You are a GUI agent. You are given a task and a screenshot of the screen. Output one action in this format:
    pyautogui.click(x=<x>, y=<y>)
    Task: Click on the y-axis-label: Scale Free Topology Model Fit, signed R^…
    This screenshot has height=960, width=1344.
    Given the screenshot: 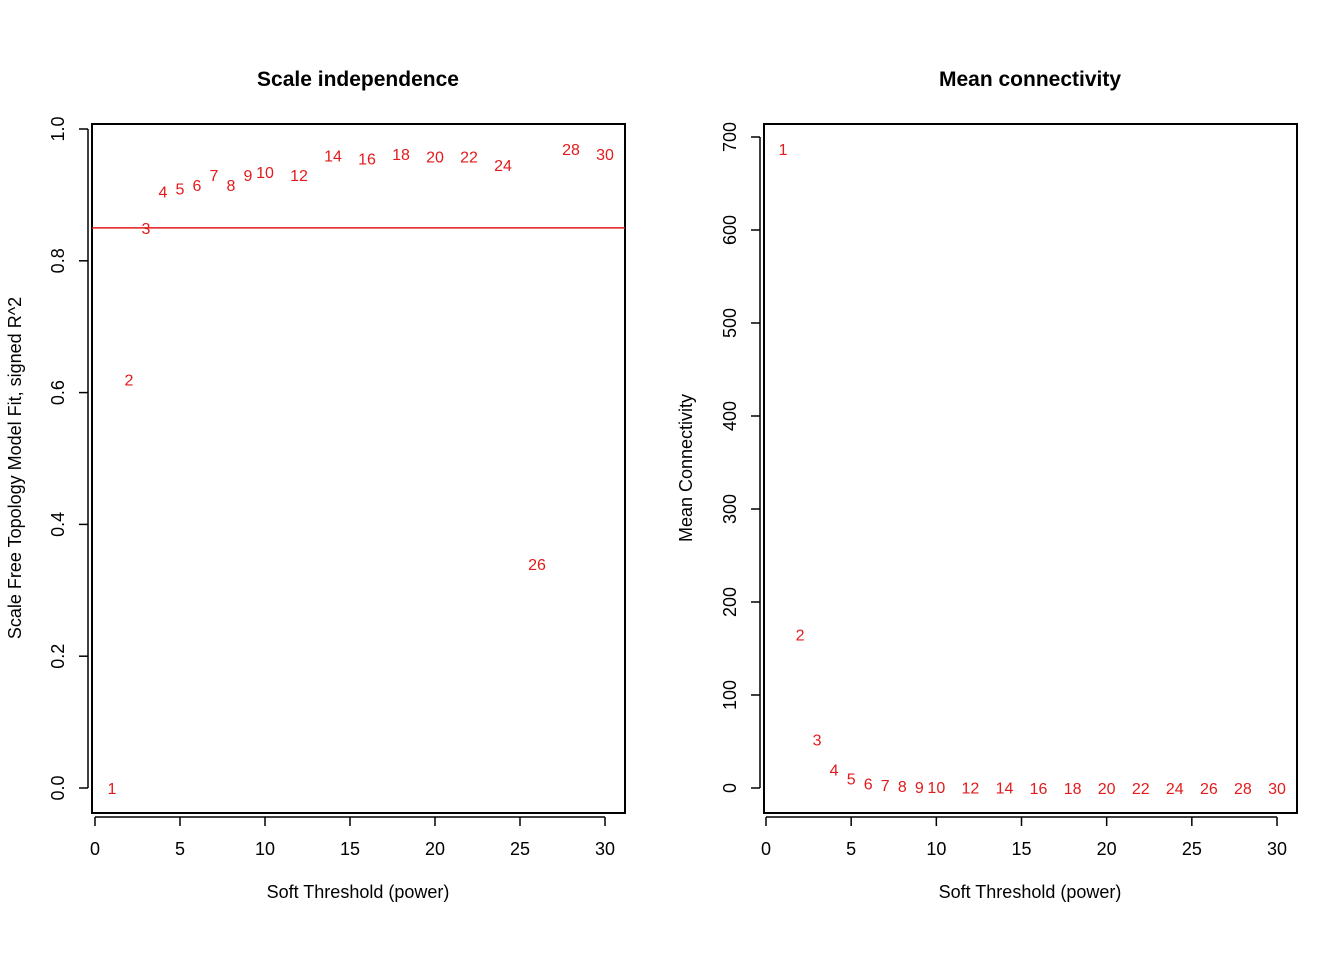 What is the action you would take?
    pyautogui.click(x=15, y=468)
    